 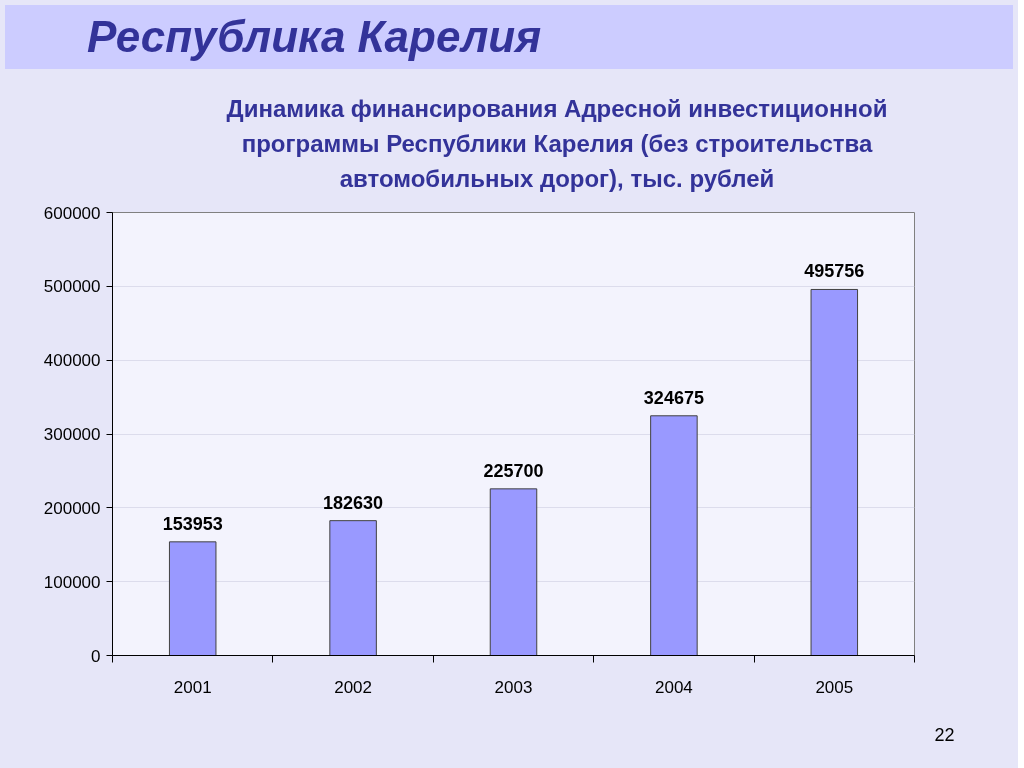 I want to click on data-label: 324675, so click(x=673, y=397).